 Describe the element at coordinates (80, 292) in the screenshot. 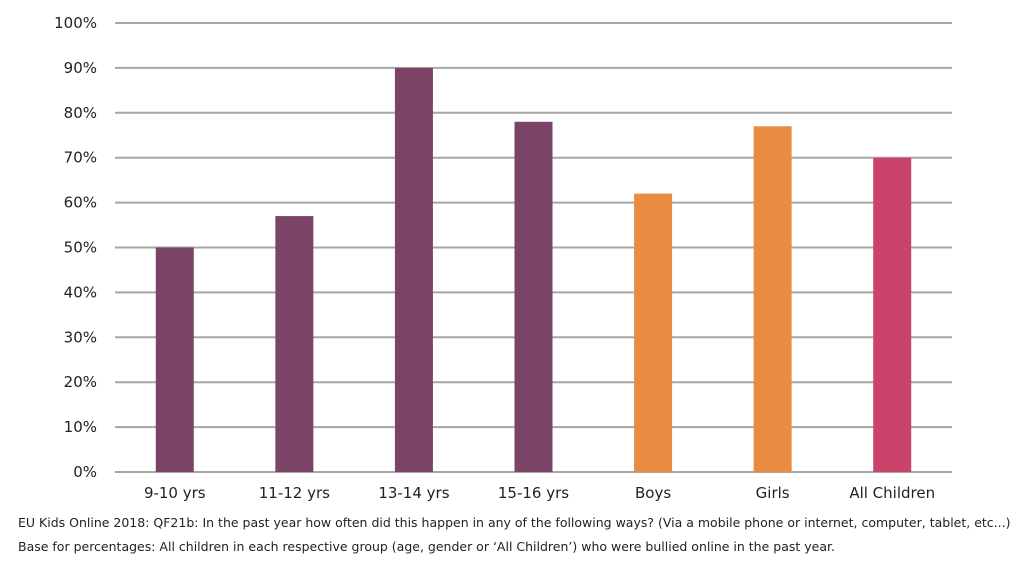

I see `y-tick-label: 40%` at that location.